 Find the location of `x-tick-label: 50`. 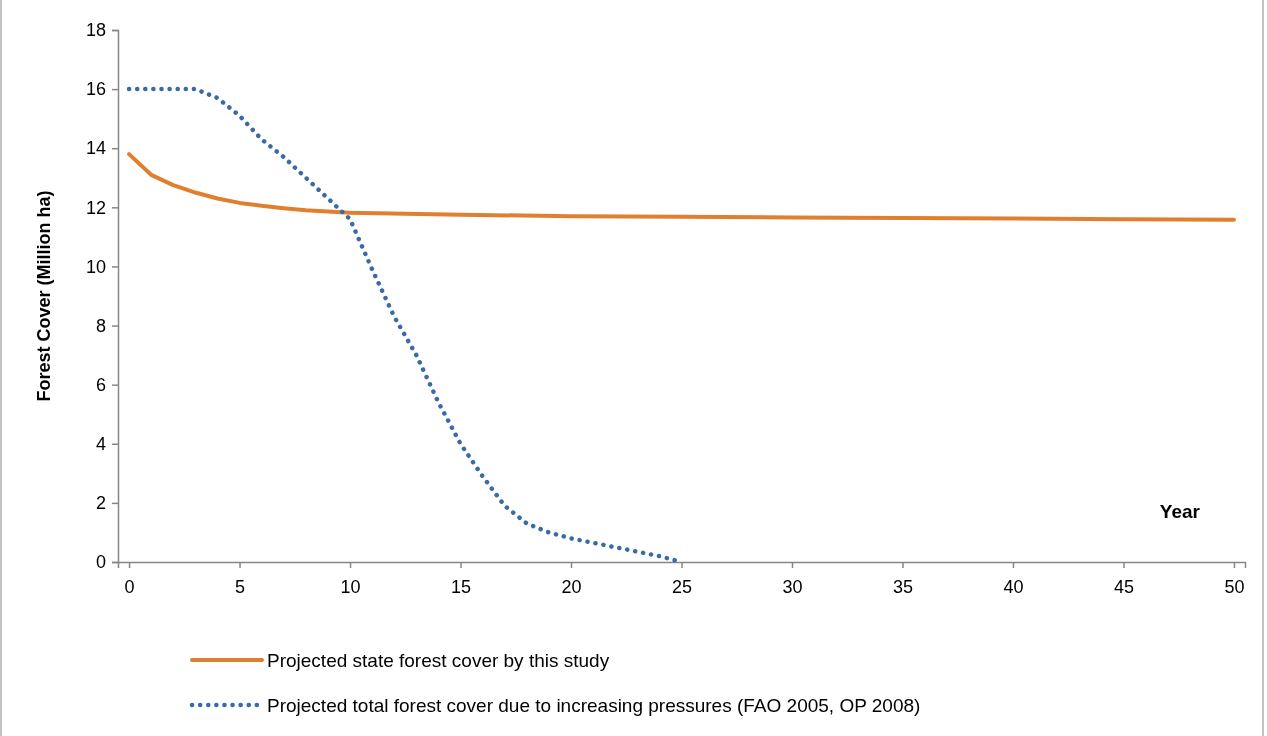

x-tick-label: 50 is located at coordinates (1234, 586).